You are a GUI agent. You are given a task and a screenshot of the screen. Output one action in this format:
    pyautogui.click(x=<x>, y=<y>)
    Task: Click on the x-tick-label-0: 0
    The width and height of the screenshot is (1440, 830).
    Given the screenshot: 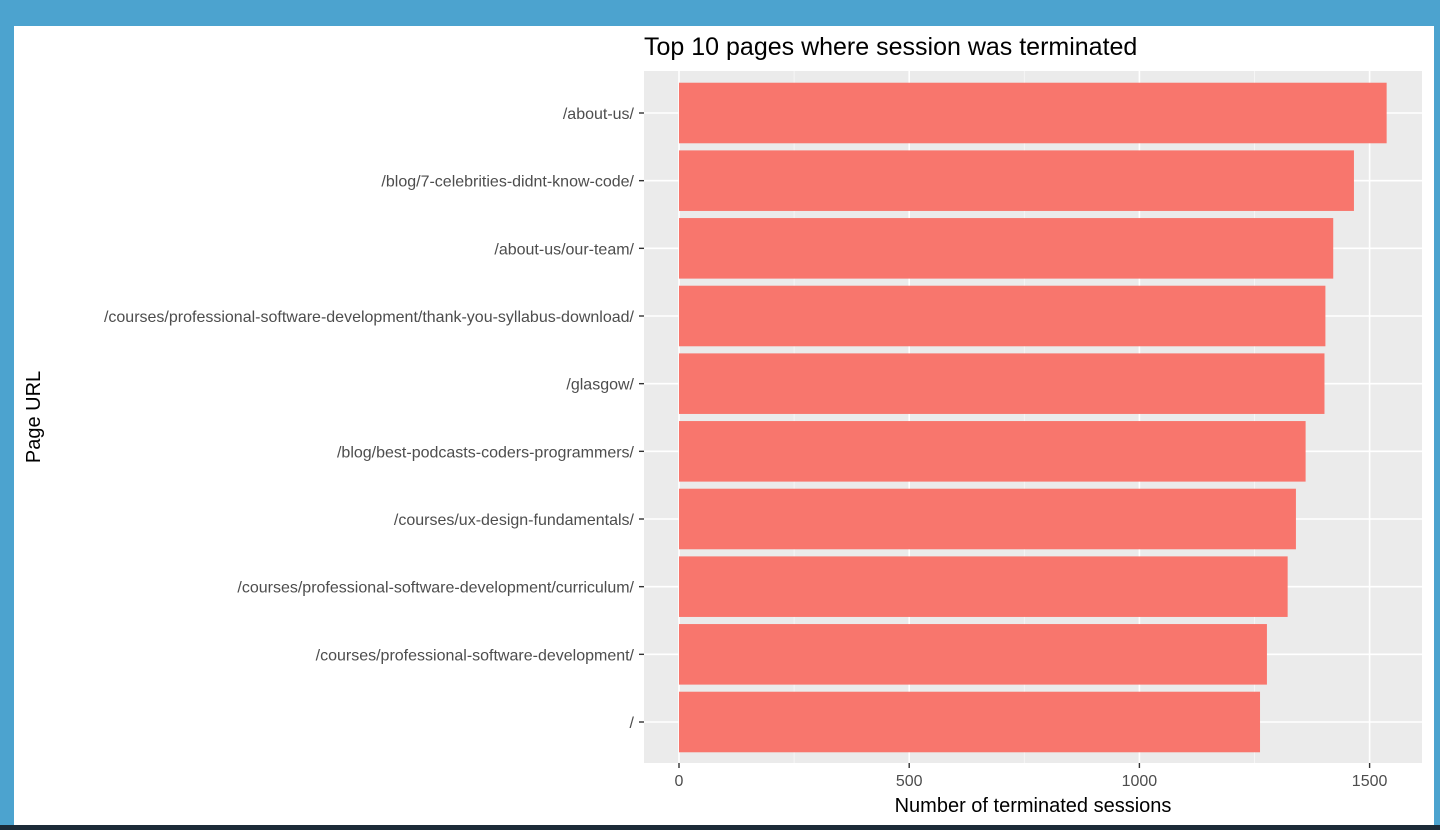 What is the action you would take?
    pyautogui.click(x=679, y=781)
    